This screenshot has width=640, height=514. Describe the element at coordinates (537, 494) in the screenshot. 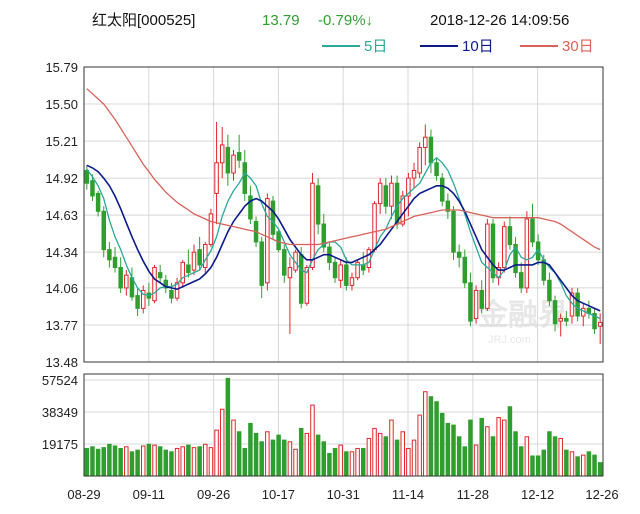

I see `date-tick-label: 12-12` at that location.